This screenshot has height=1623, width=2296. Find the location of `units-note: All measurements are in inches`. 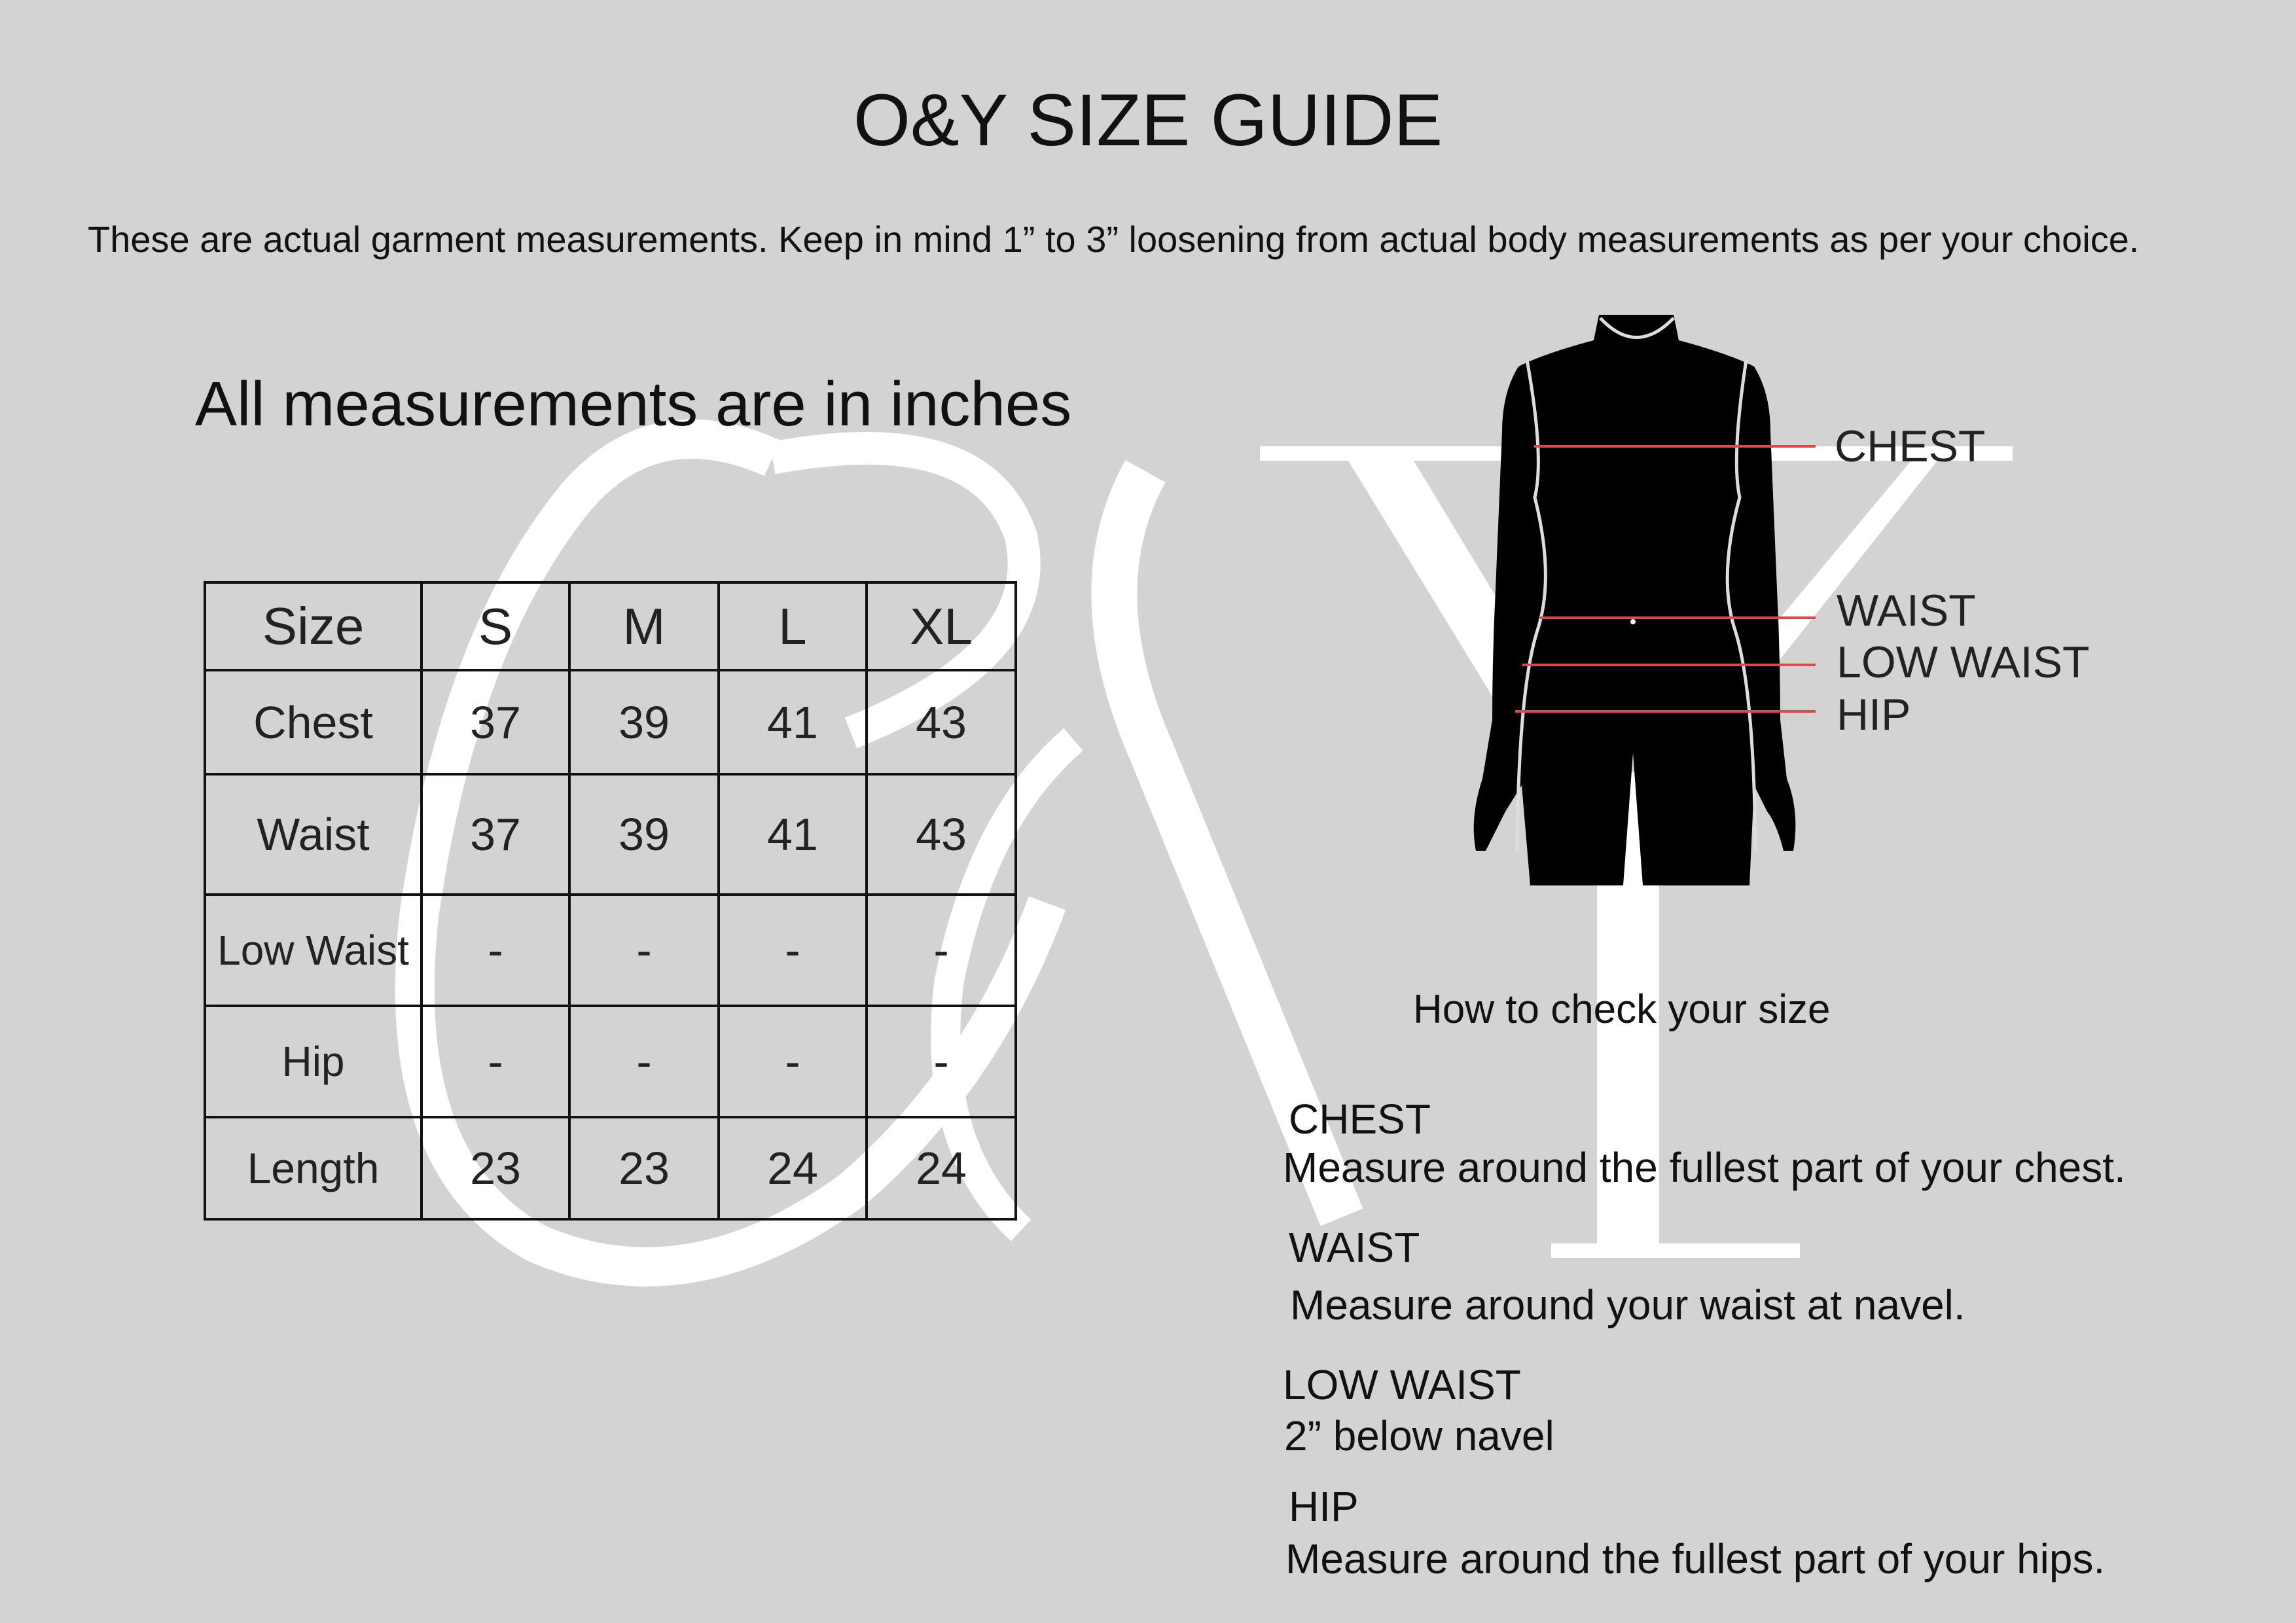

units-note: All measurements are in inches is located at coordinates (633, 404).